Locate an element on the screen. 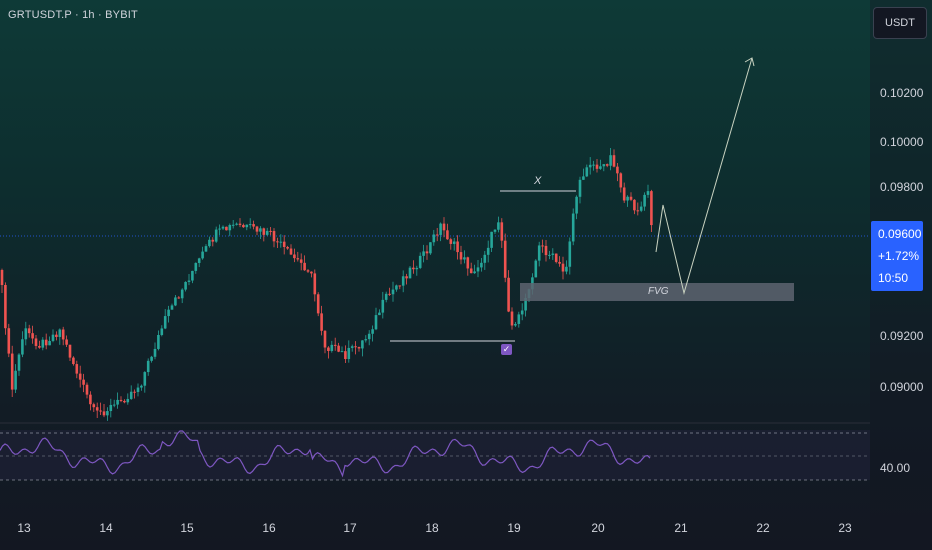 This screenshot has width=932, height=550. check-mark-icon: ✓ is located at coordinates (506, 349).